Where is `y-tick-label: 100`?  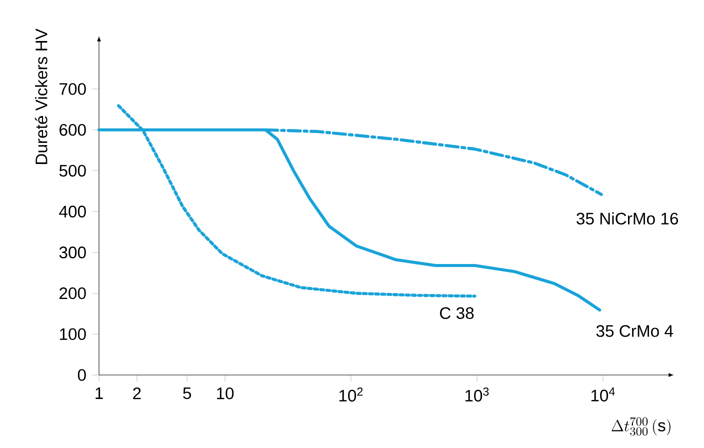
y-tick-label: 100 is located at coordinates (73, 334).